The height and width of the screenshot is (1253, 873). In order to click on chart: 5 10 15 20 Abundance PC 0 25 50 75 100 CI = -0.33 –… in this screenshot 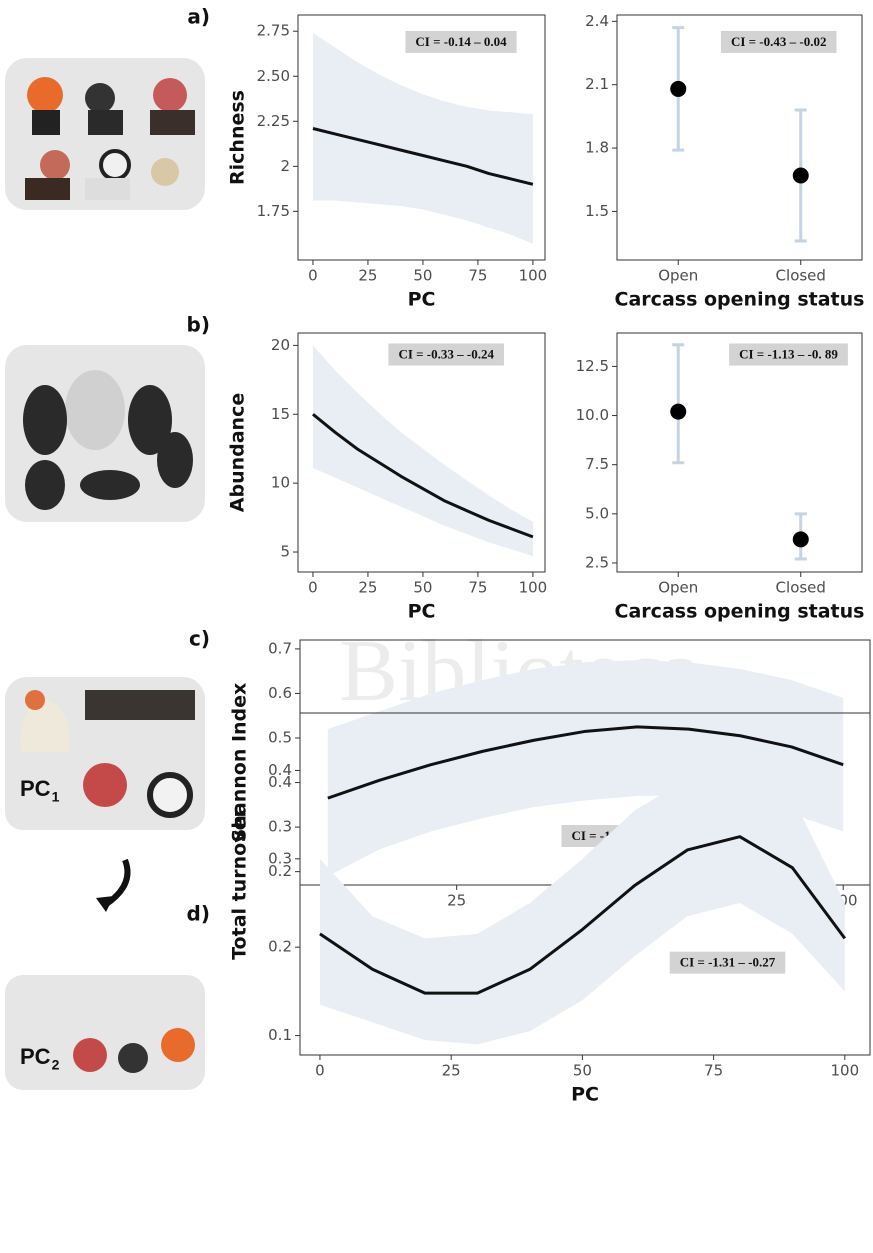, I will do `click(387, 477)`.